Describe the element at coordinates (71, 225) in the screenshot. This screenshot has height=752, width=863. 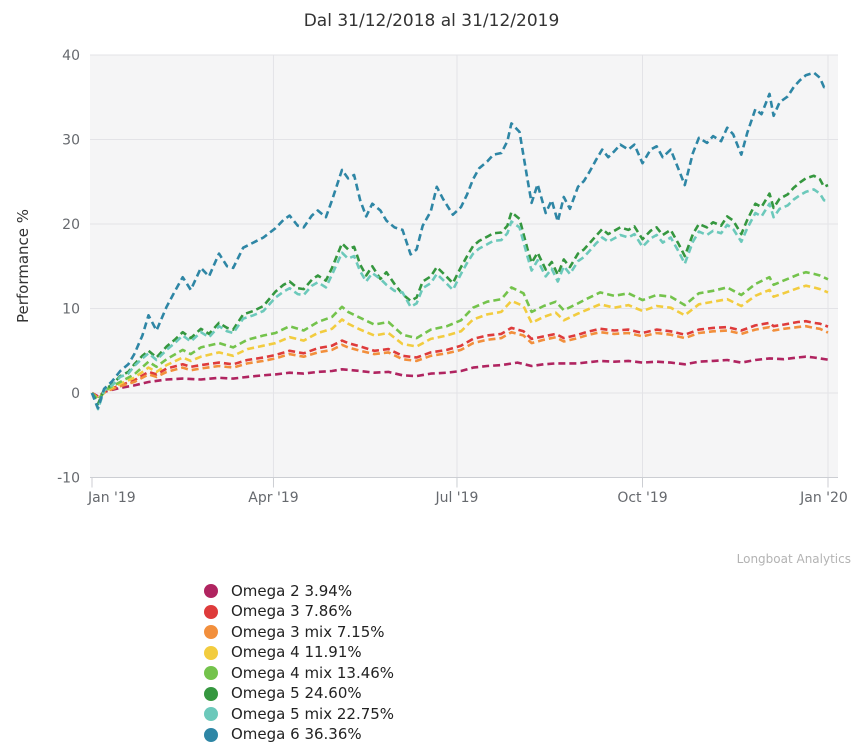
I see `y-axis-label: 20` at that location.